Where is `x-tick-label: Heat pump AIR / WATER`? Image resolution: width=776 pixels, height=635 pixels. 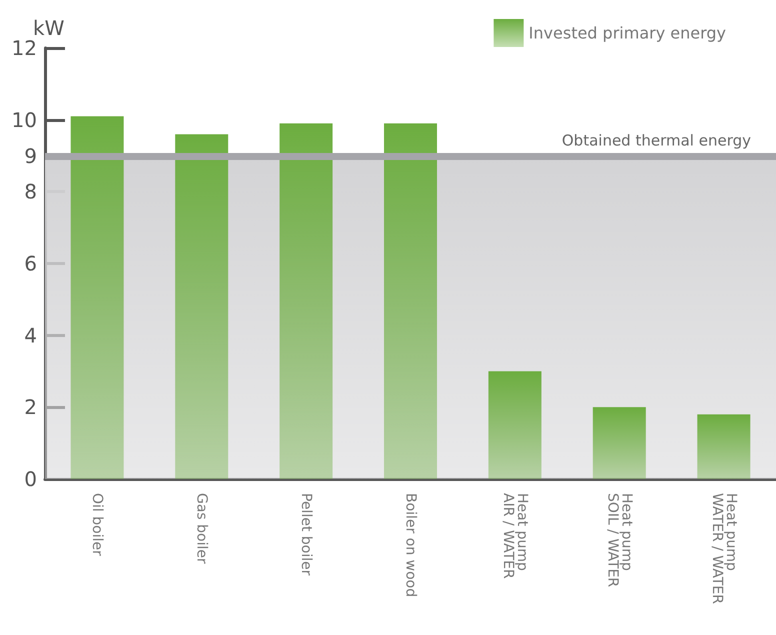
x-tick-label: Heat pump AIR / WATER is located at coordinates (515, 536).